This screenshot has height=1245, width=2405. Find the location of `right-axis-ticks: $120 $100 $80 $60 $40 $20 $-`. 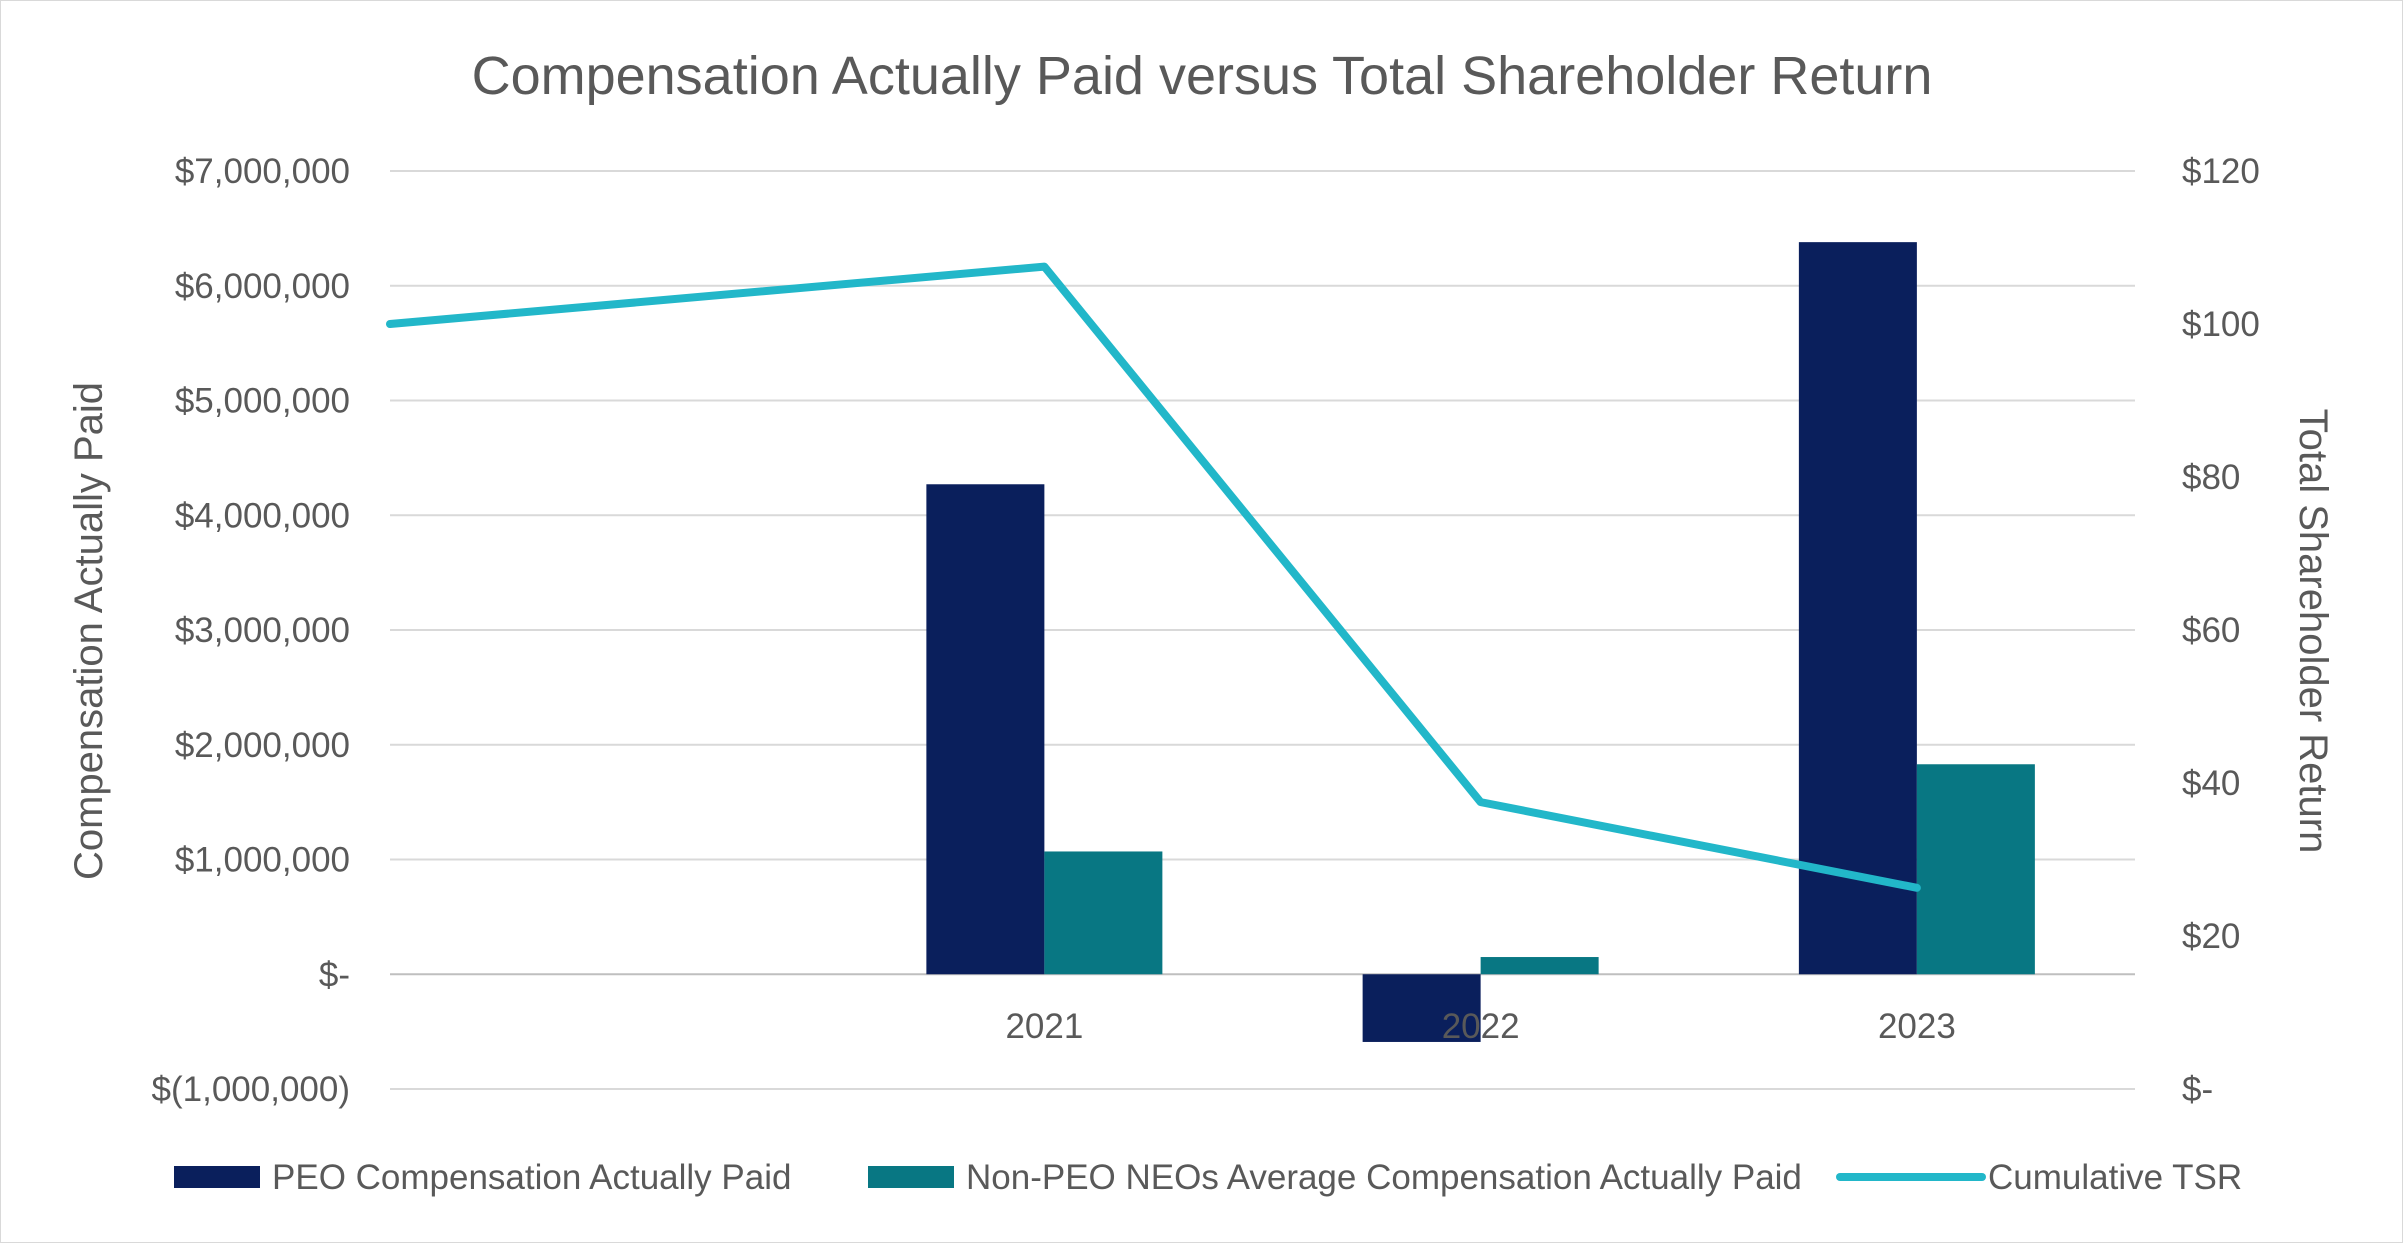

right-axis-ticks: $120 $100 $80 $60 $40 $20 $- is located at coordinates (2221, 630).